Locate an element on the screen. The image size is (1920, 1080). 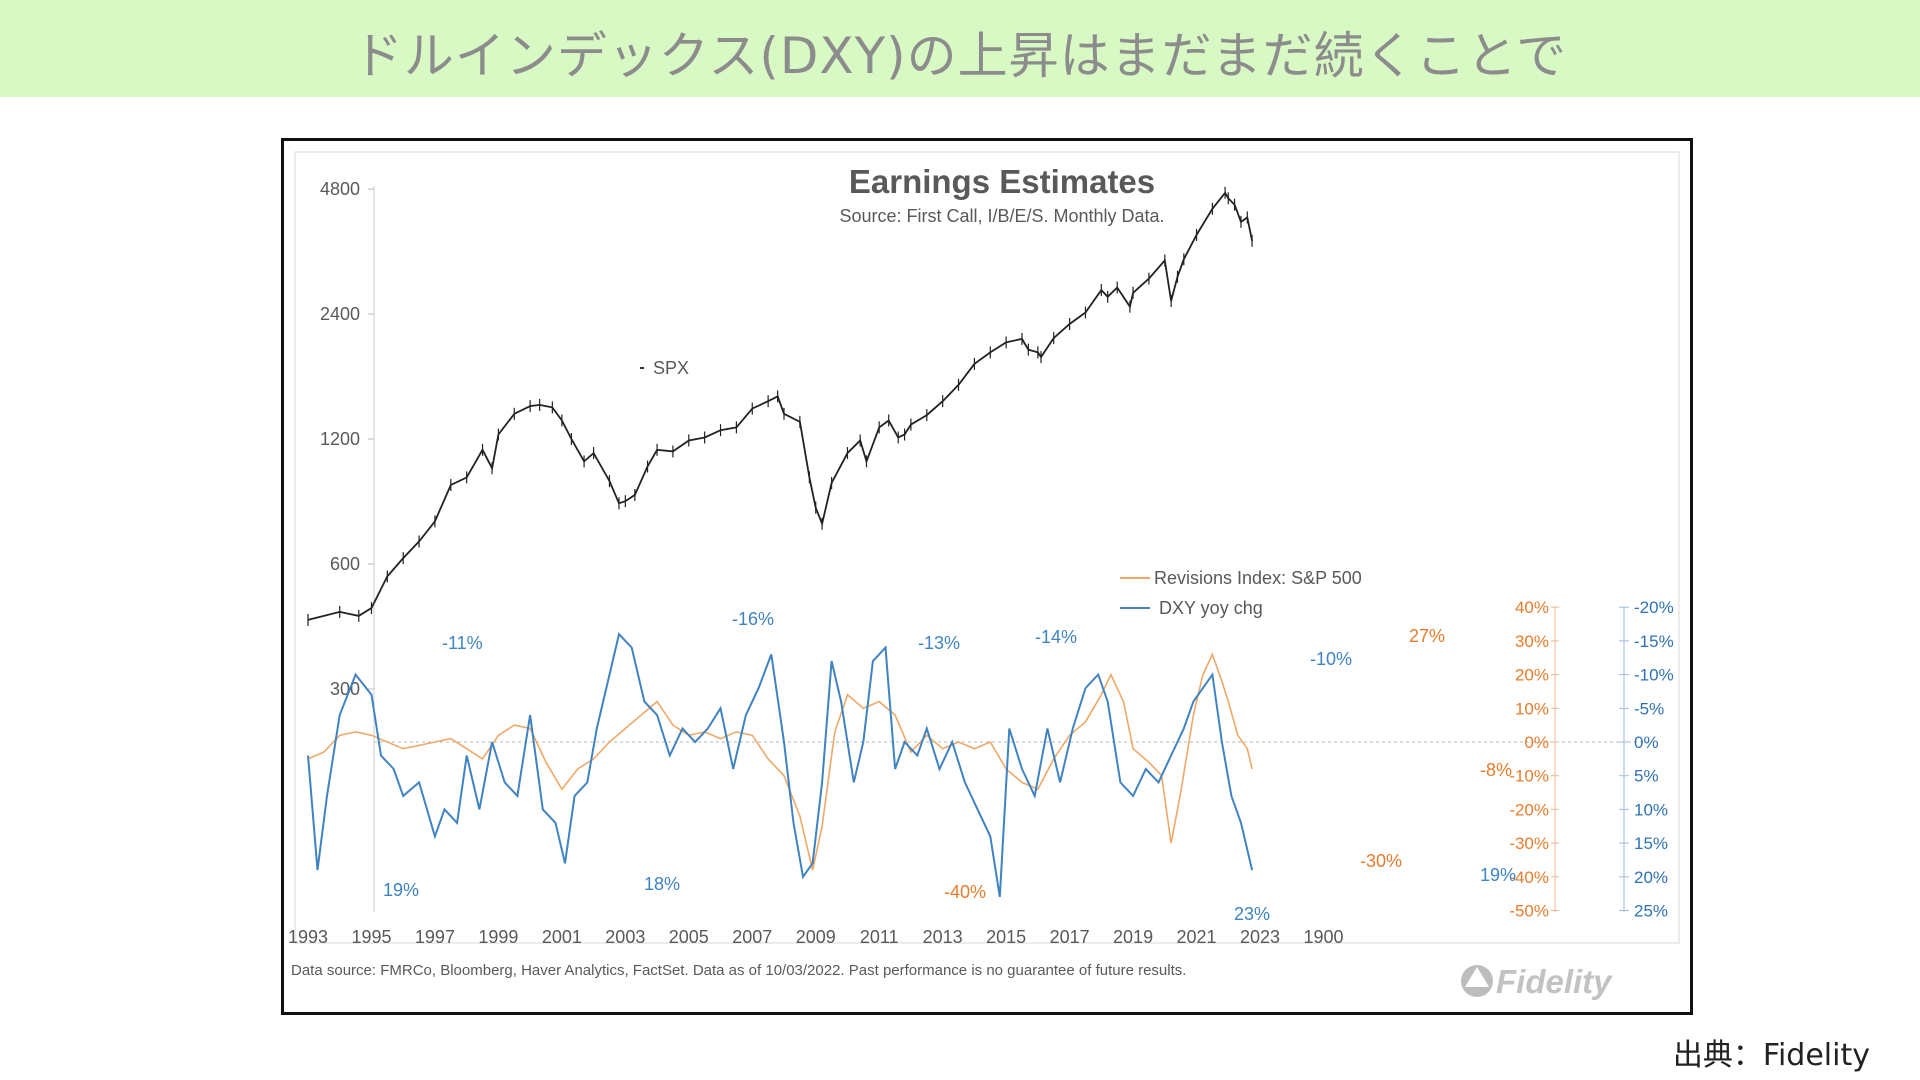
dxy-tick-label: 20% is located at coordinates (1651, 877).